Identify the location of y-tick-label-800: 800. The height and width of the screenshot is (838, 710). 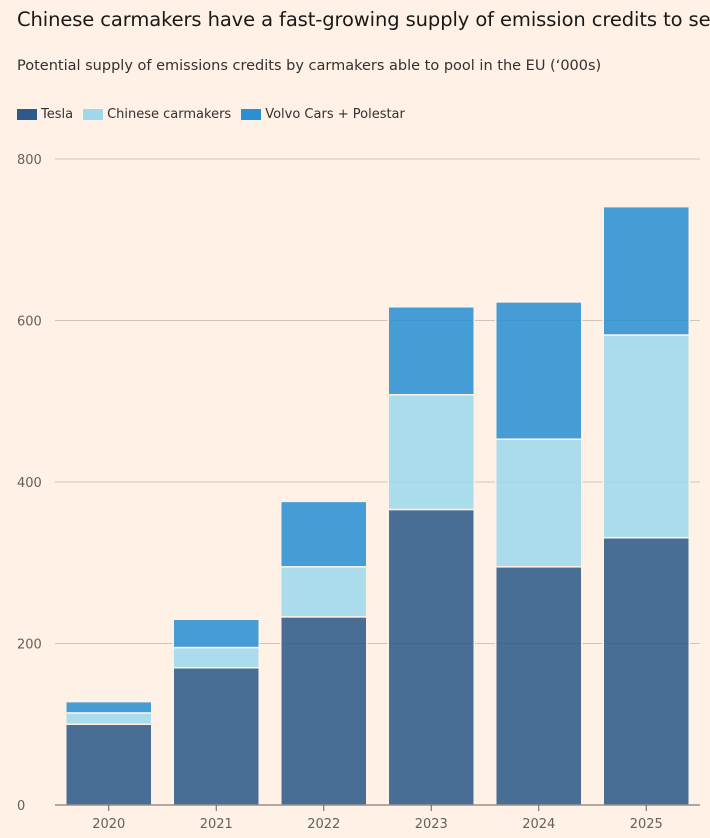
(29, 160).